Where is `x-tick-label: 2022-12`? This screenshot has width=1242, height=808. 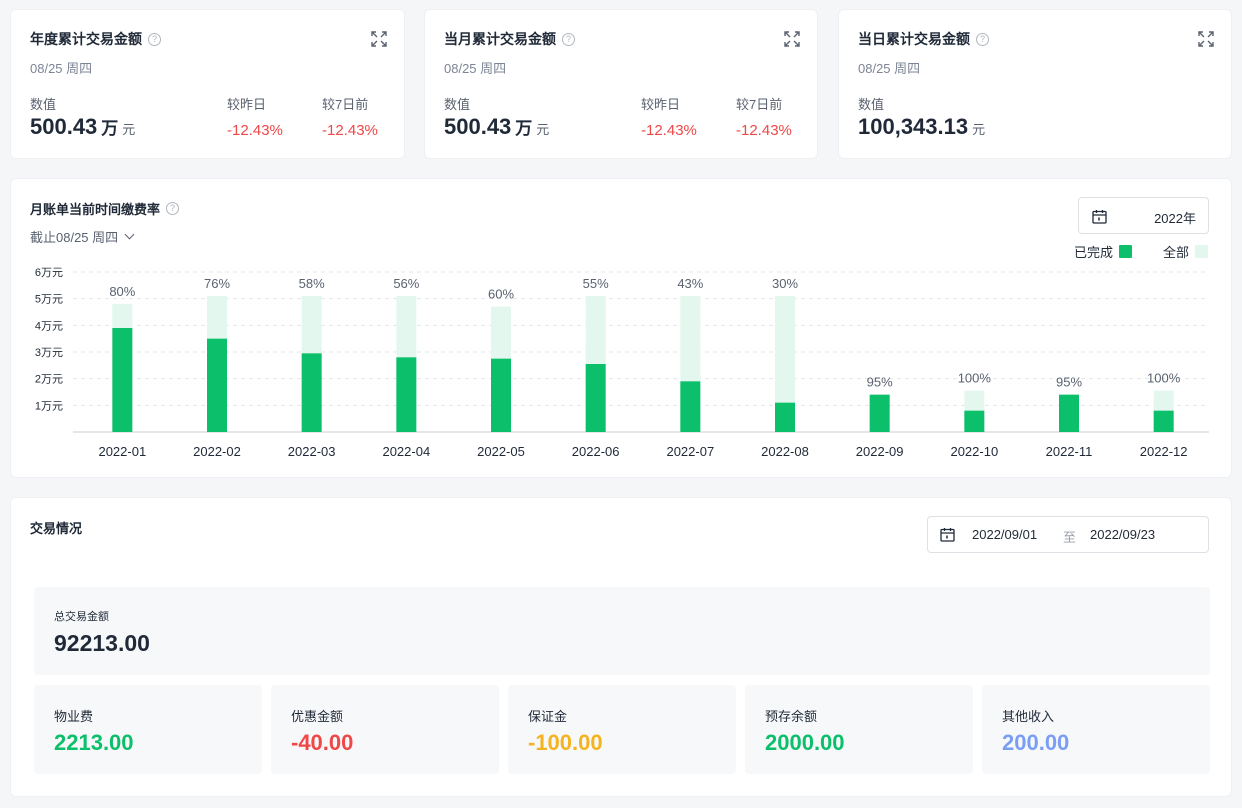 x-tick-label: 2022-12 is located at coordinates (1164, 451).